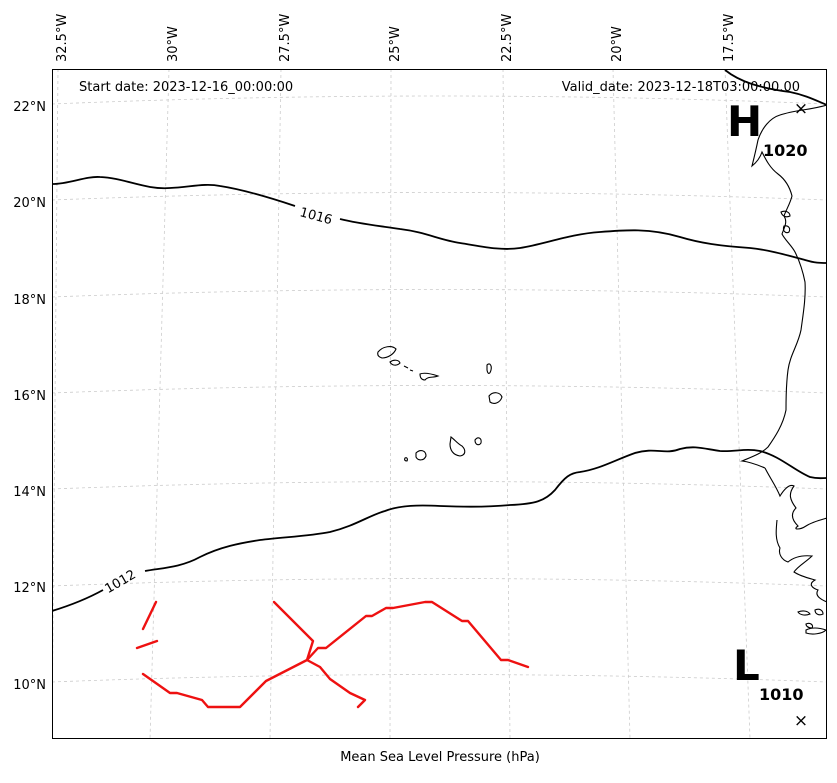 This screenshot has height=783, width=837. Describe the element at coordinates (316, 216) in the screenshot. I see `isobar-label-1016: 1016` at that location.